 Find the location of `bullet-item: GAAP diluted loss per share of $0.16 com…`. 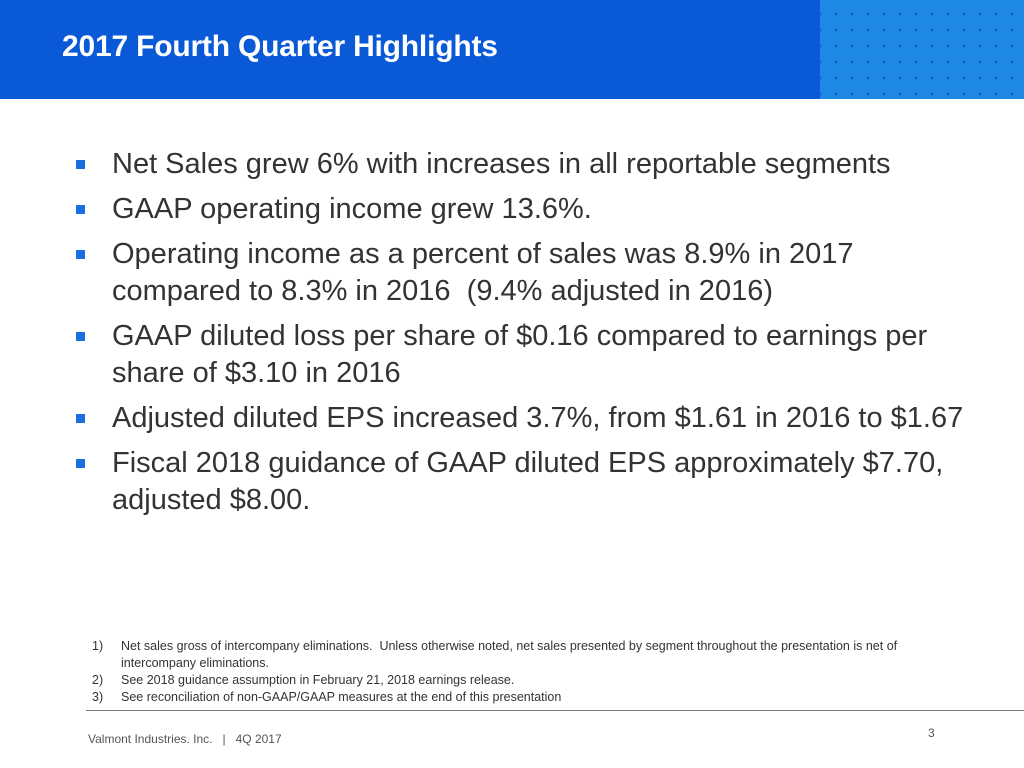

bullet-item: GAAP diluted loss per share of $0.16 com… is located at coordinates (512, 355).